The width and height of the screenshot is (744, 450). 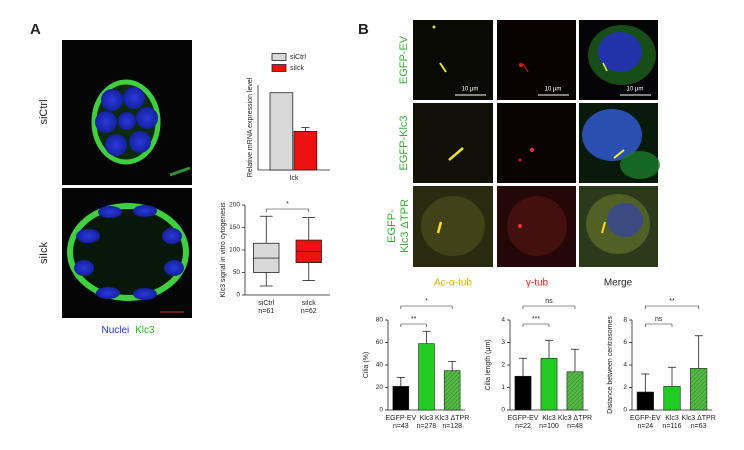 What do you see at coordinates (625, 342) in the screenshot?
I see `y-tick-label: 6` at bounding box center [625, 342].